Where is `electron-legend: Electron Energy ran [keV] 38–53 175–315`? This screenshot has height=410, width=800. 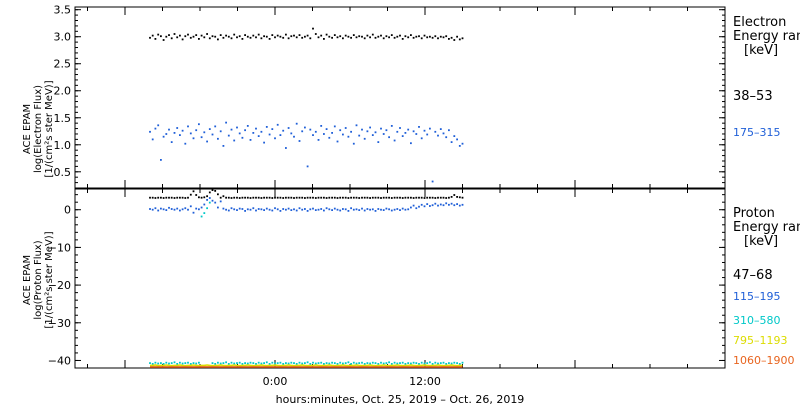
electron-legend: Electron Energy ran [keV] 38–53 175–315 is located at coordinates (766, 77).